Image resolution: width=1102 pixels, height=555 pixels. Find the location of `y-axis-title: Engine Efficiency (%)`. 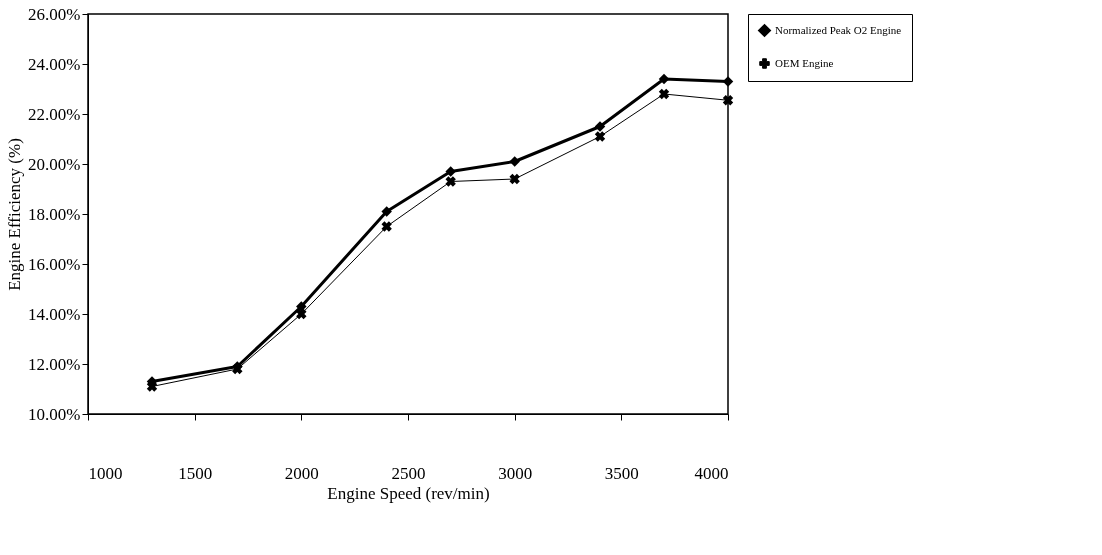

y-axis-title: Engine Efficiency (%) is located at coordinates (15, 214).